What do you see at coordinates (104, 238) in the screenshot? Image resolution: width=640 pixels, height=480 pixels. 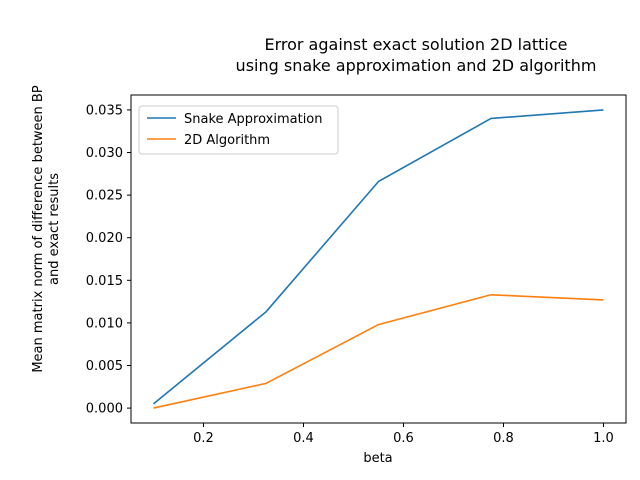 I see `y-tick-label: 0.020` at bounding box center [104, 238].